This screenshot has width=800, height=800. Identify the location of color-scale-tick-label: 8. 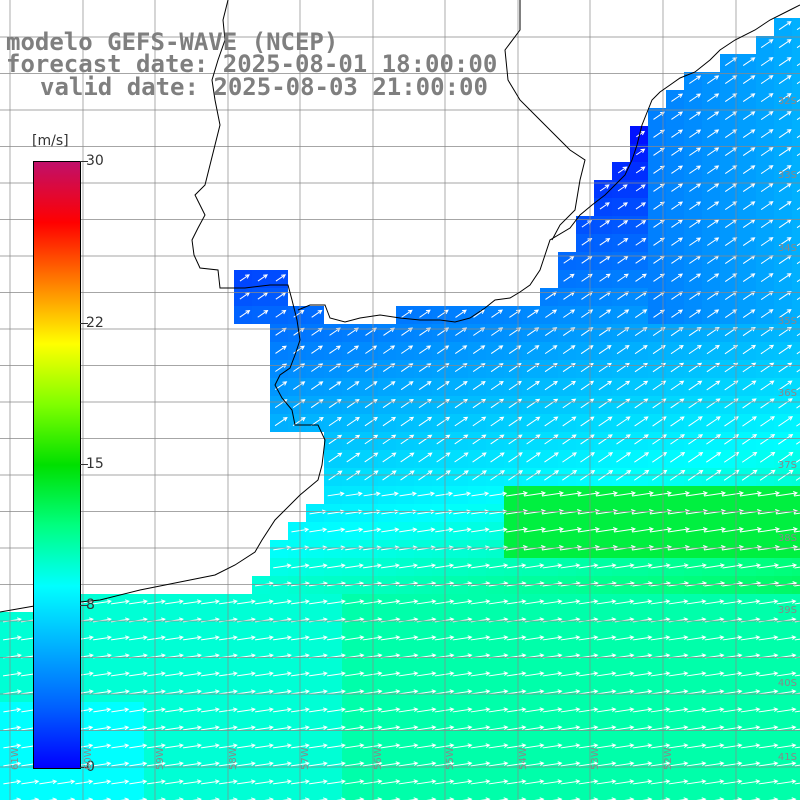
(90, 605).